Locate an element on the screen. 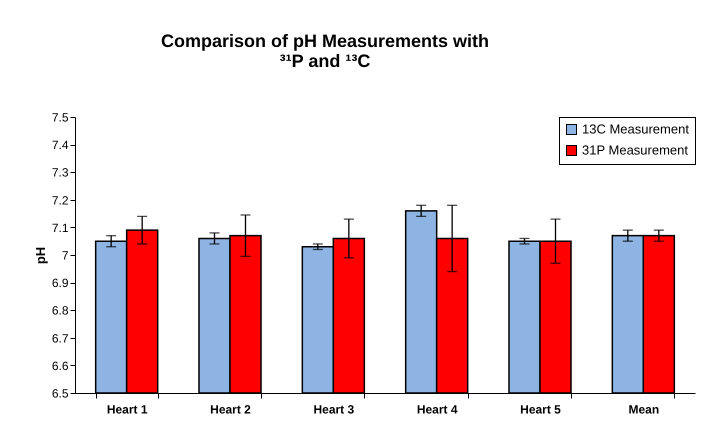 The image size is (719, 435). y-tick-label: 7.1 is located at coordinates (60, 227).